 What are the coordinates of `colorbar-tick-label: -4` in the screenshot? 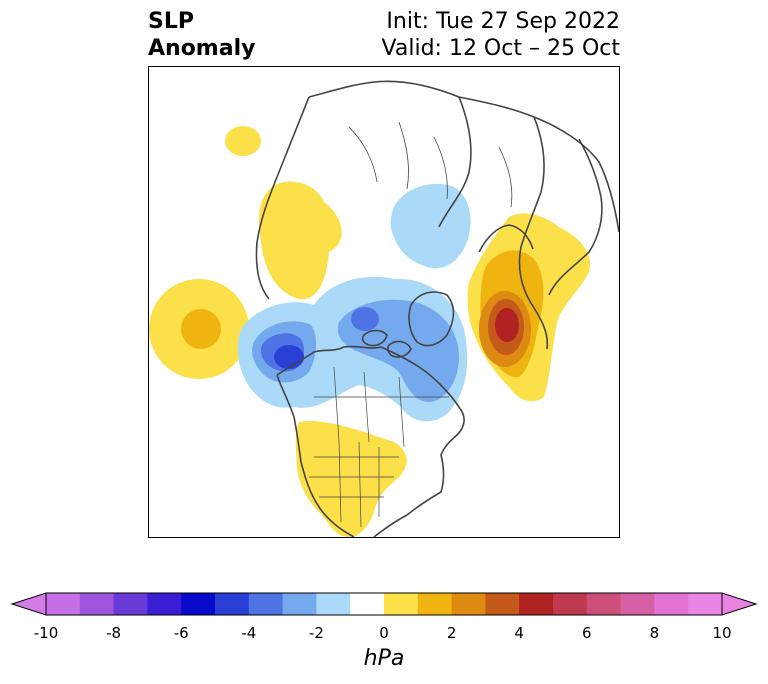 It's located at (249, 633).